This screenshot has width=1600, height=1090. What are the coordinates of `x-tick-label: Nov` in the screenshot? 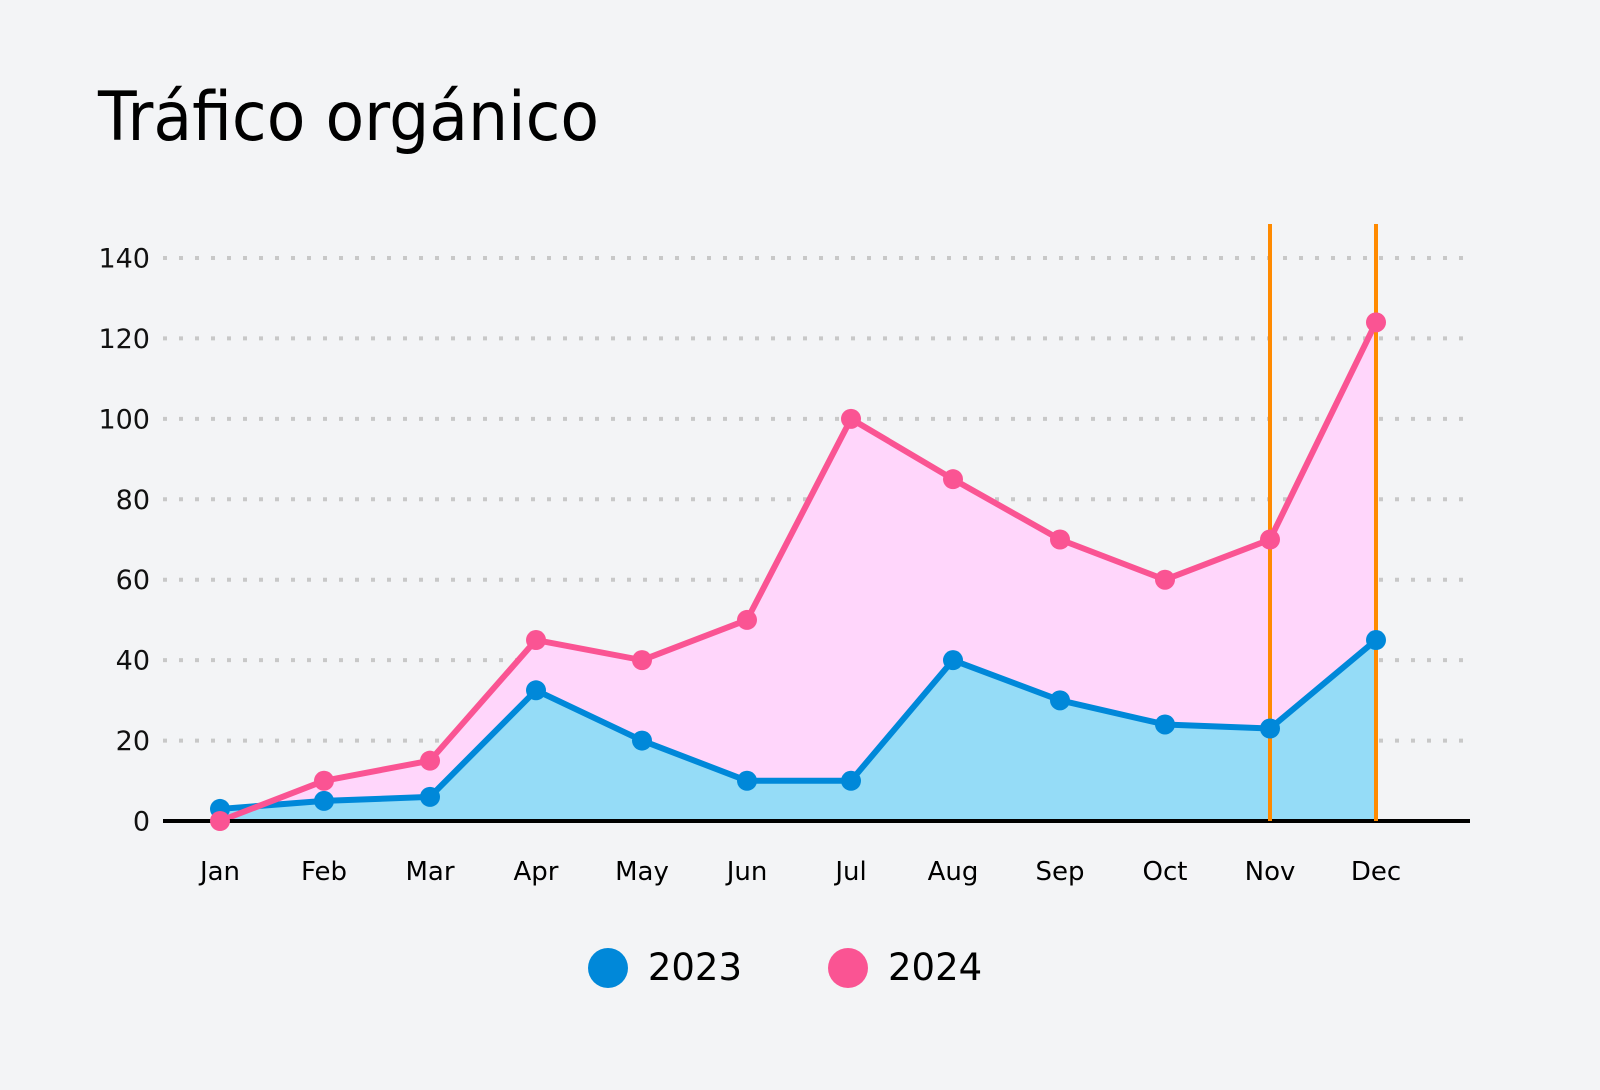 It's located at (1270, 872).